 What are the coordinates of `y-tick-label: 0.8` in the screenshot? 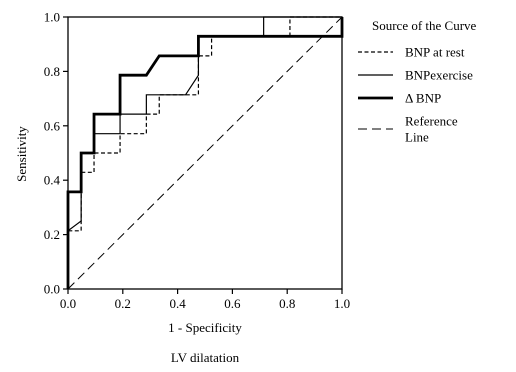 It's located at (52, 71).